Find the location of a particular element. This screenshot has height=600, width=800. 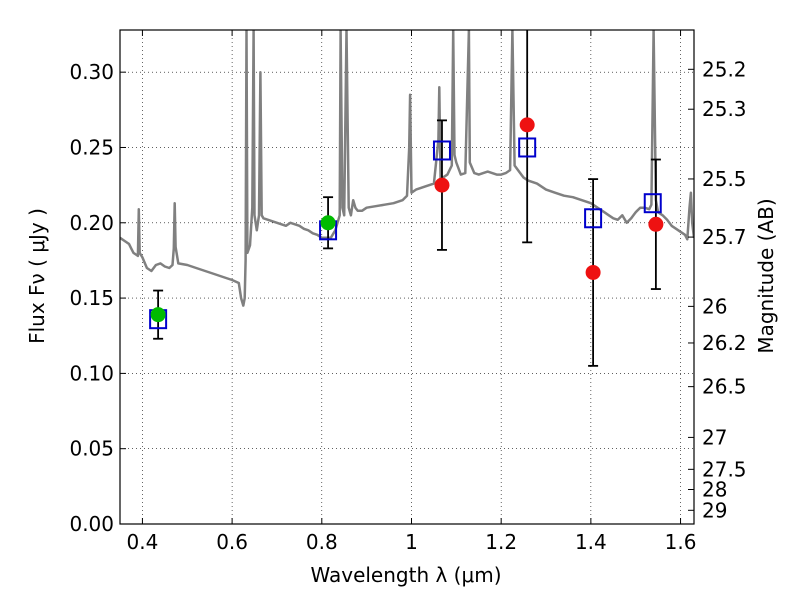

x-tick-label: 0.6 is located at coordinates (232, 542).